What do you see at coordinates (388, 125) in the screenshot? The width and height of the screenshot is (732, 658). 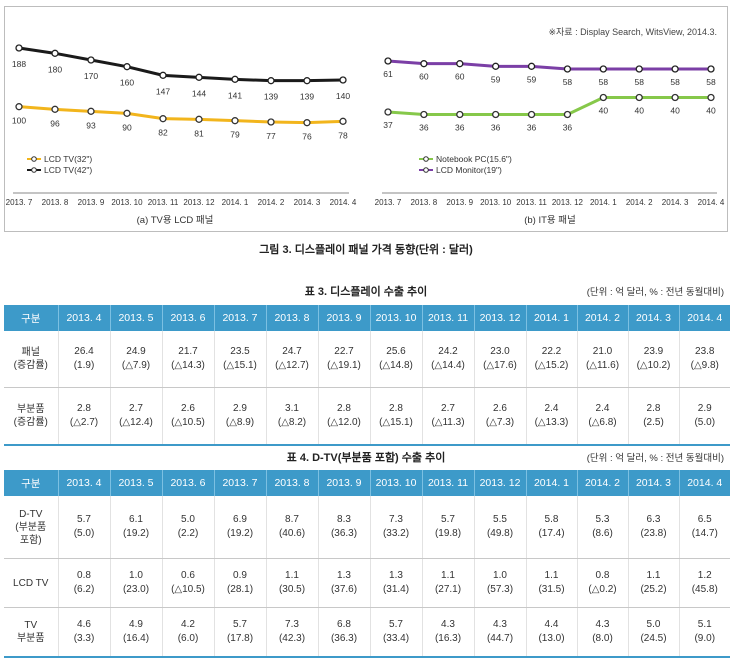 I see `data-label: 37` at bounding box center [388, 125].